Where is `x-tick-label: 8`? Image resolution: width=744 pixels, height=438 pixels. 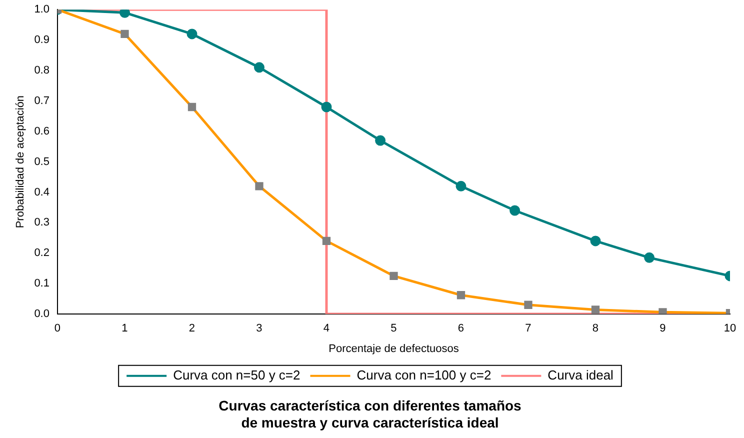
x-tick-label: 8 is located at coordinates (595, 328).